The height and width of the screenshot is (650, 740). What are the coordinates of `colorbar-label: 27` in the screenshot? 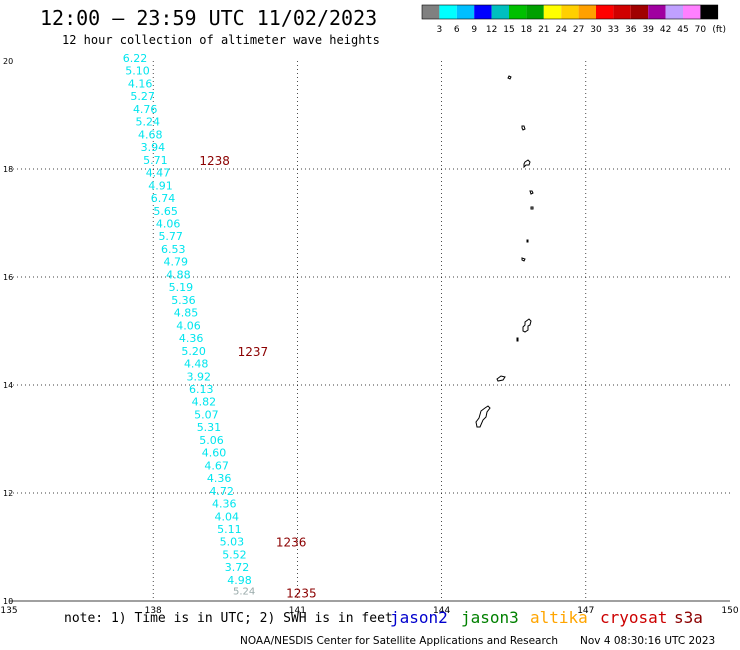 It's located at (578, 30).